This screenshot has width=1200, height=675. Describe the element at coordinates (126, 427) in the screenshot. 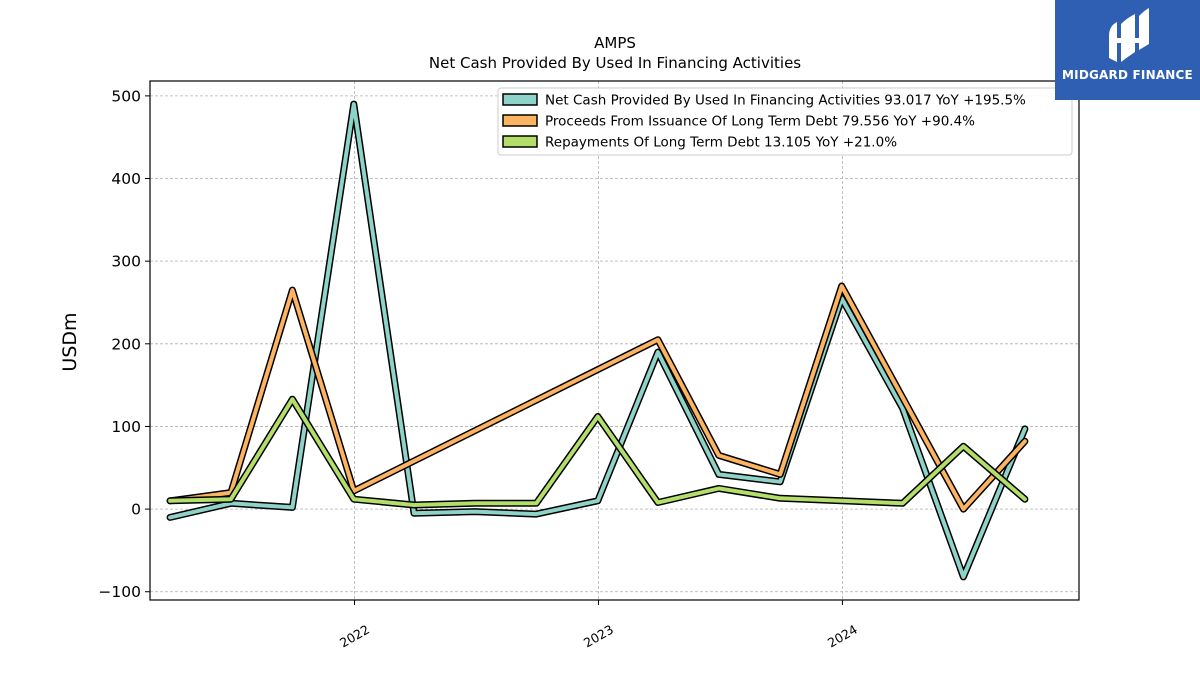

I see `y-tick-label: 100` at that location.